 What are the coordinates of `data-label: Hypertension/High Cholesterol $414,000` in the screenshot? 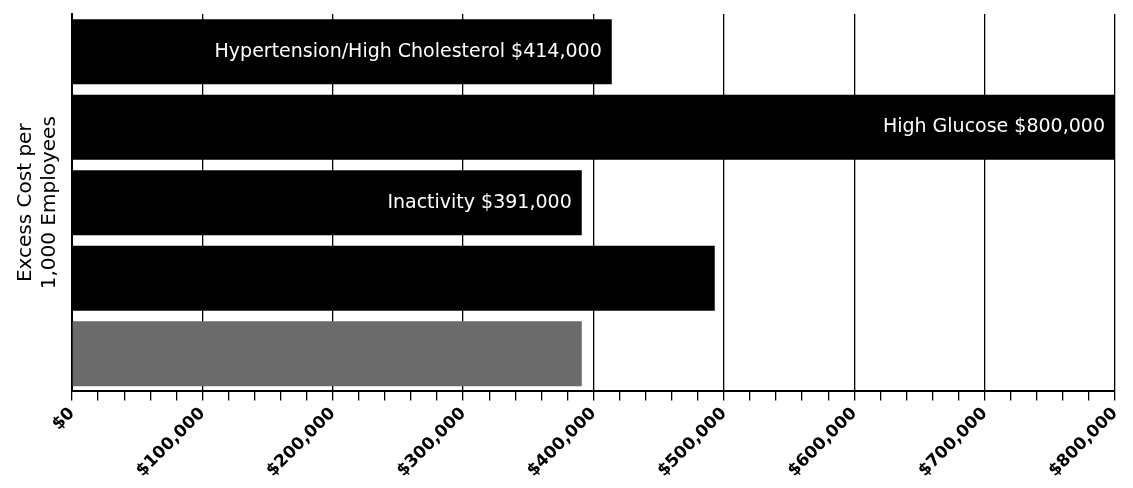 It's located at (408, 49).